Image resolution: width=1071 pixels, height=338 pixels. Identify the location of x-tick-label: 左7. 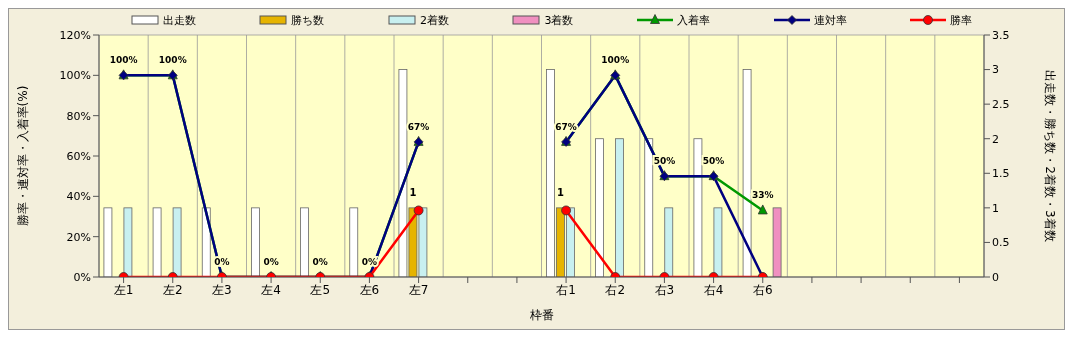
(418, 289).